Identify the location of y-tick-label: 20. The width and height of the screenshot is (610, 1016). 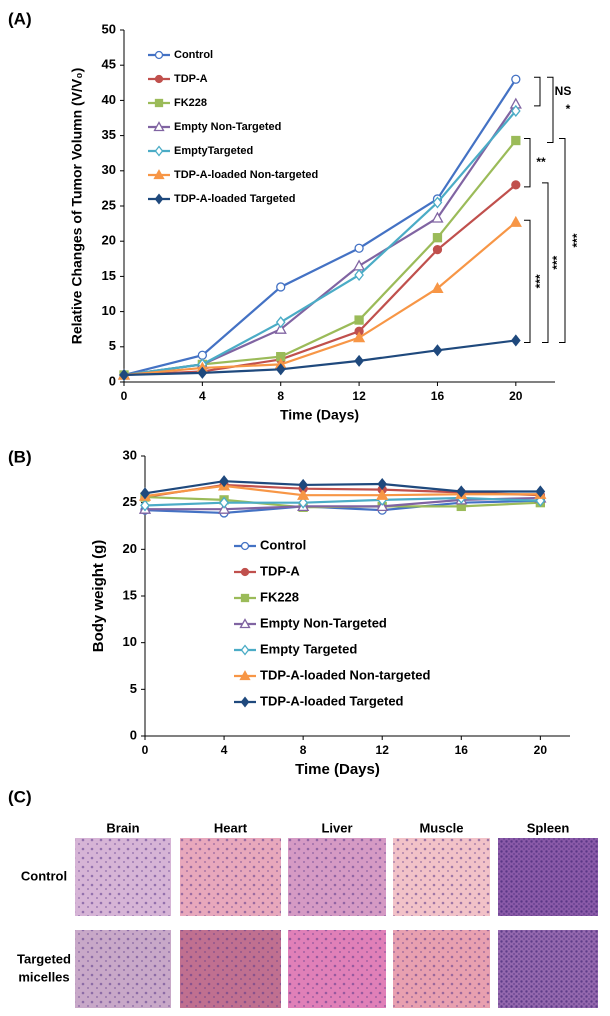
(130, 548).